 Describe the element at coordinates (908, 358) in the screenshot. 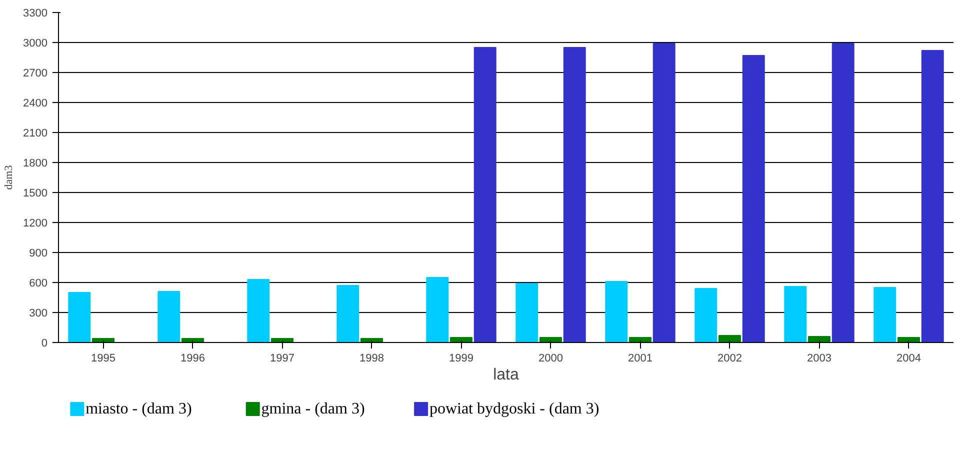

I see `x-tick-label: 2004` at that location.